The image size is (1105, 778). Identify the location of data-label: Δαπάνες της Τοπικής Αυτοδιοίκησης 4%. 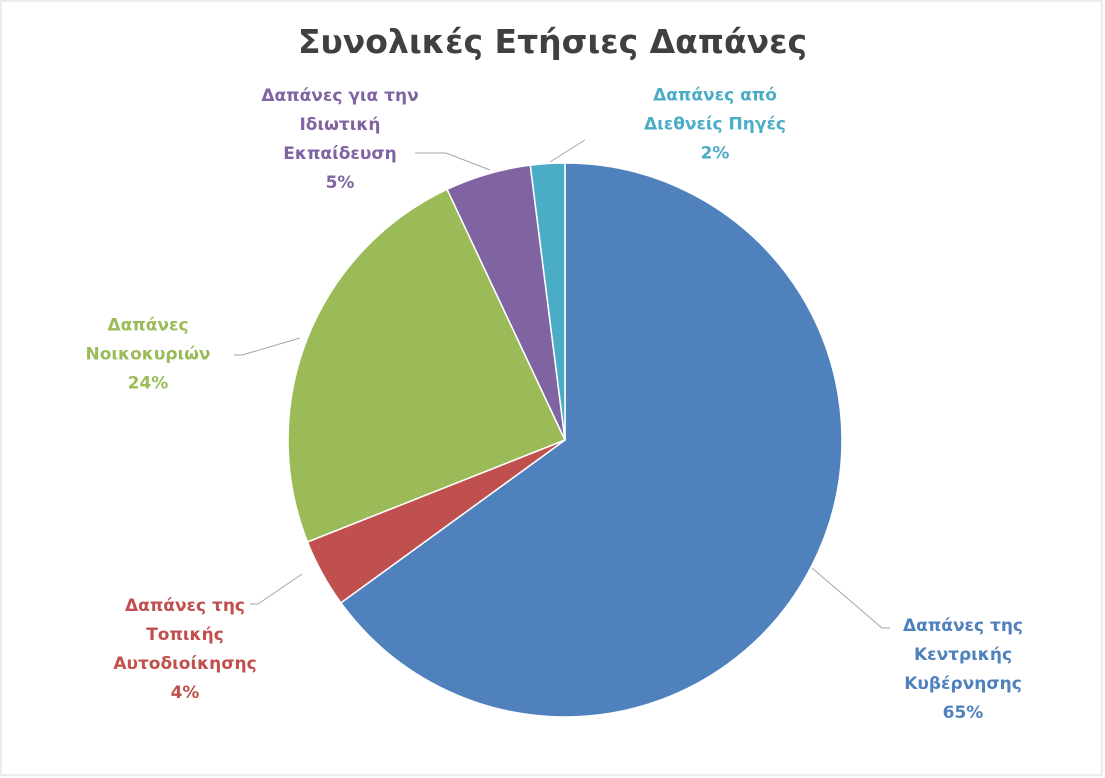
(185, 650).